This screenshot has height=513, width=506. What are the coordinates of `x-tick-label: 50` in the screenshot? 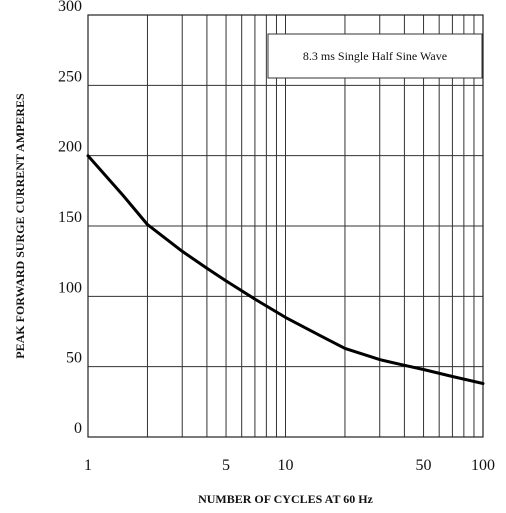 It's located at (424, 465).